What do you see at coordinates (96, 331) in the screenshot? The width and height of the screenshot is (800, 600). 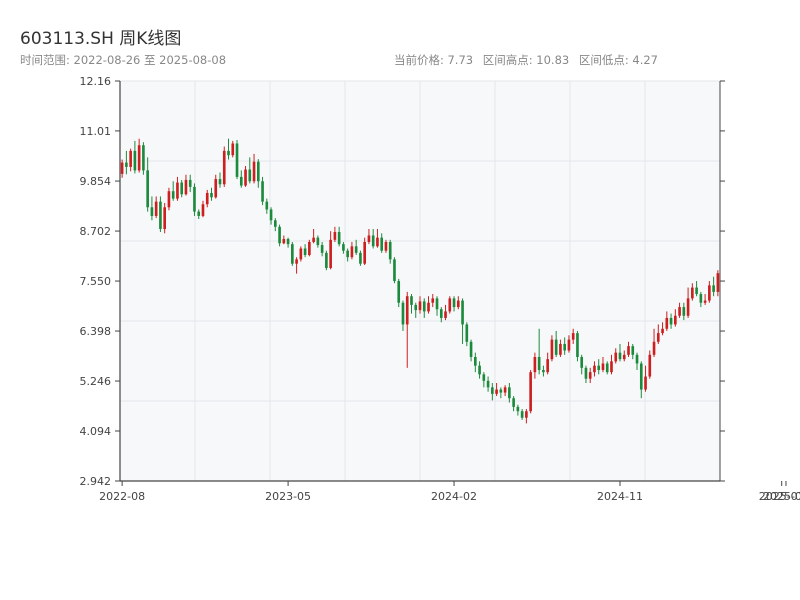 I see `y-tick-label: 6.398` at bounding box center [96, 331].